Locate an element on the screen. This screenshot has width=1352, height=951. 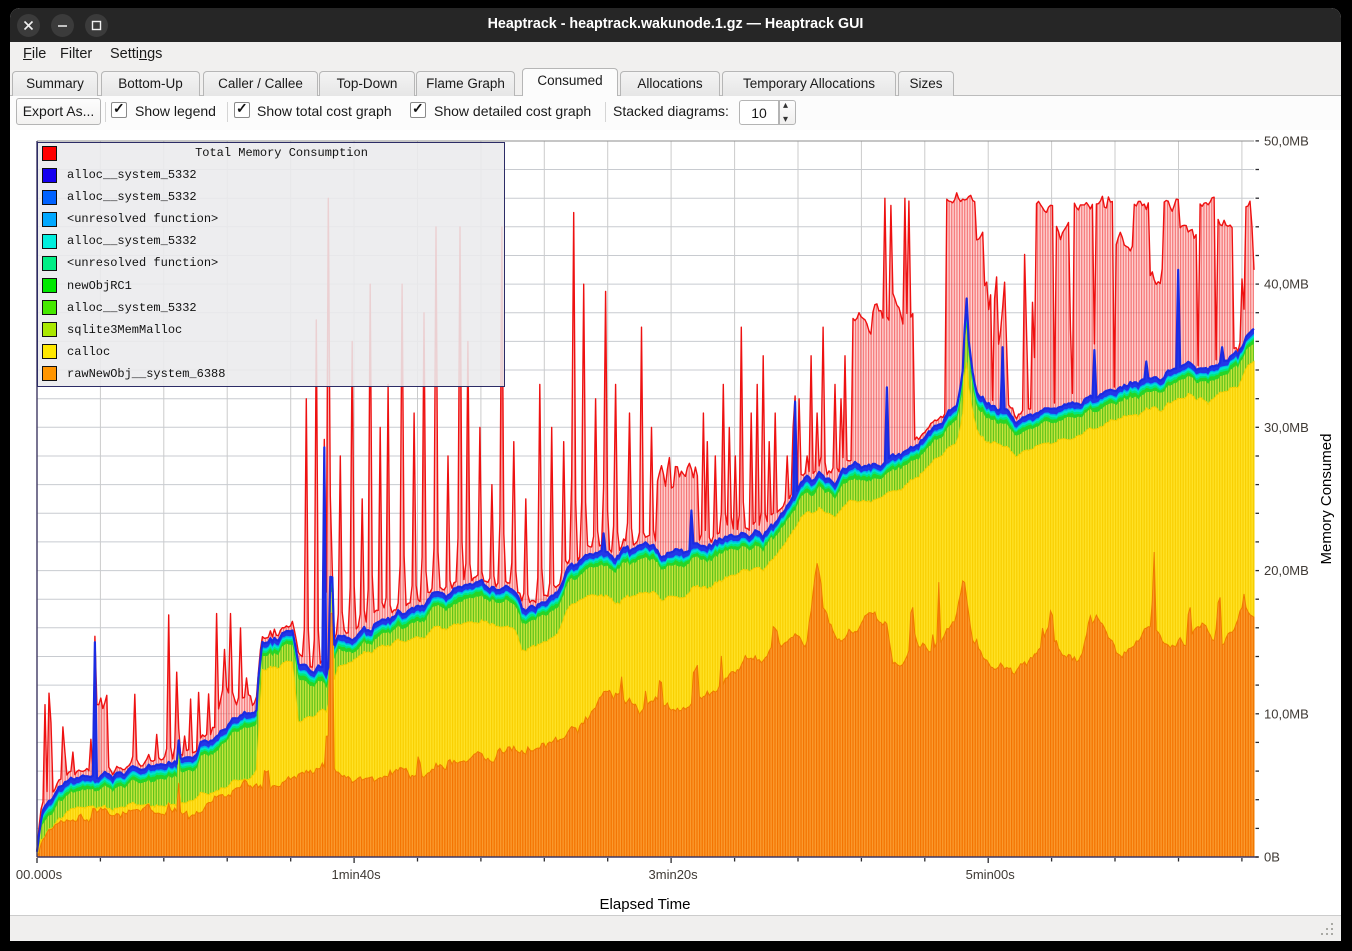
svg-text: Elapsed Time is located at coordinates (645, 904).